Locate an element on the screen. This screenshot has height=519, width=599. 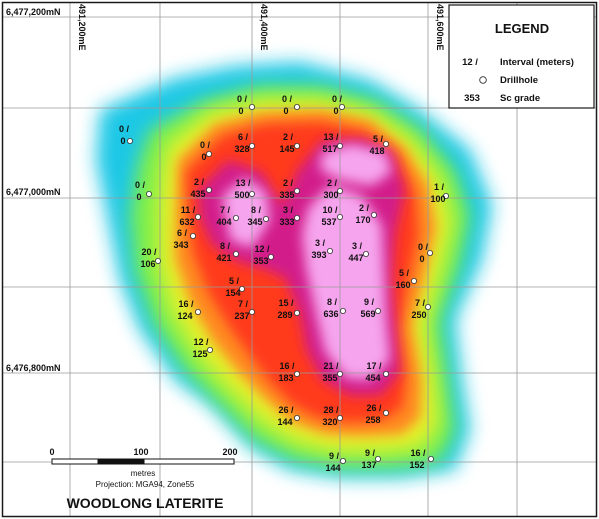
legend-title: LEGEND is located at coordinates (522, 28).